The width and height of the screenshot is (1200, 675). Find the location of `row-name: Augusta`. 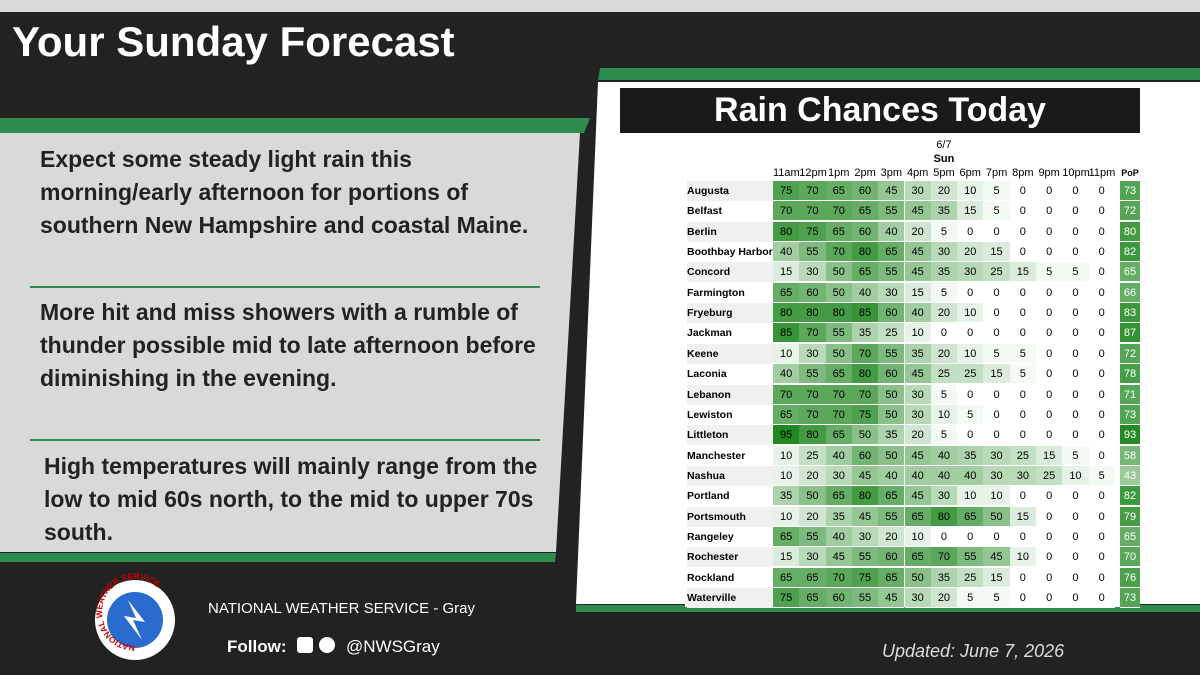

row-name: Augusta is located at coordinates (731, 191).